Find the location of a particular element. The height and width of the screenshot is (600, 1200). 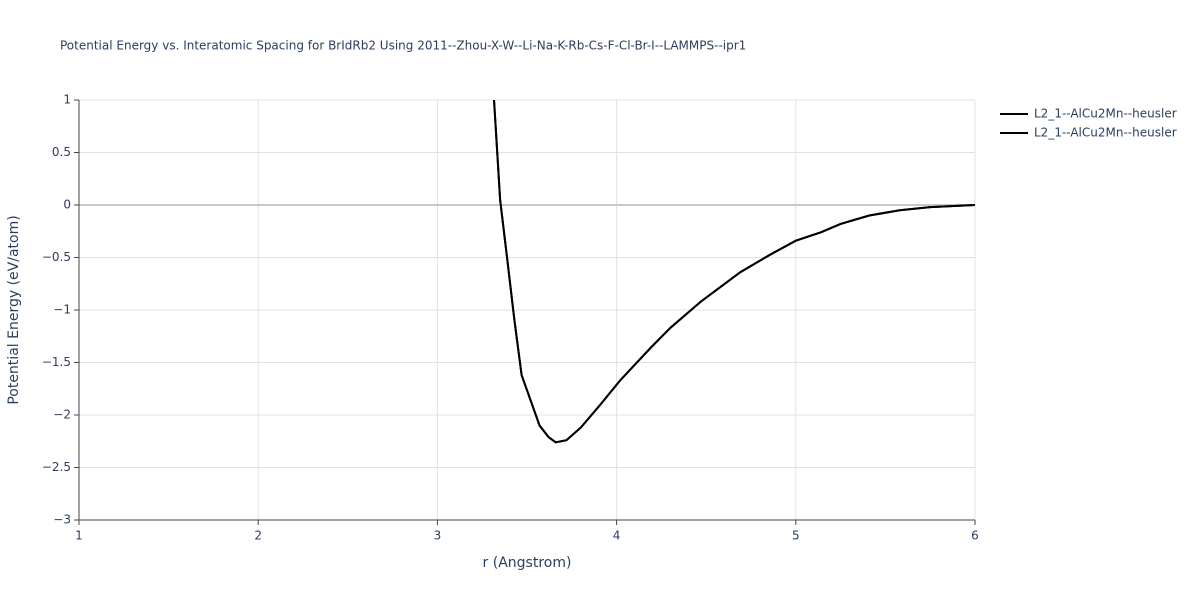

x-tick-label: 5 is located at coordinates (796, 536).